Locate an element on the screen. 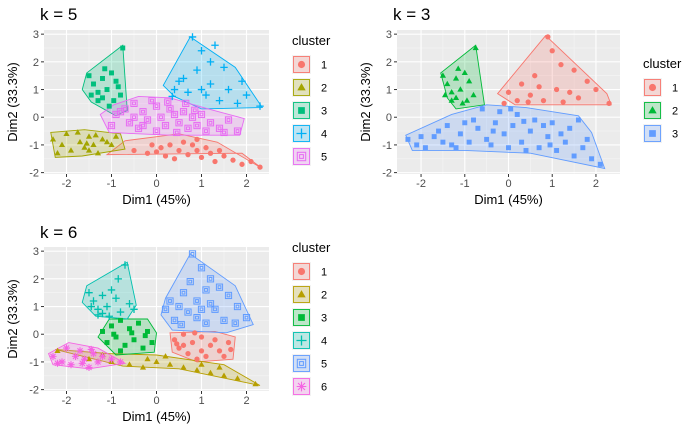  legend-key-symbol is located at coordinates (301, 133).